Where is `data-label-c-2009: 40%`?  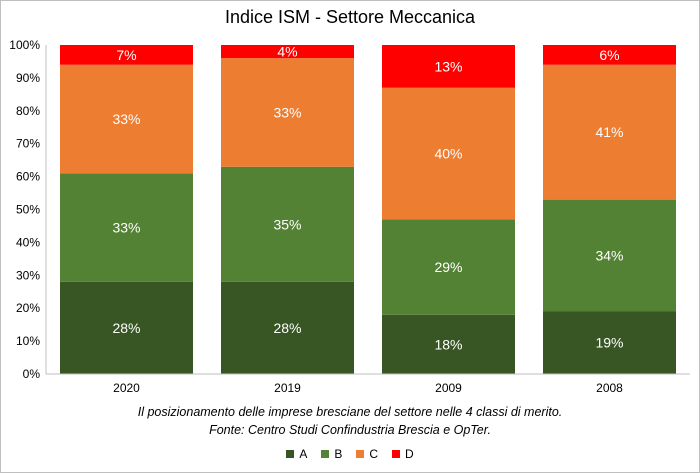 data-label-c-2009: 40% is located at coordinates (448, 154).